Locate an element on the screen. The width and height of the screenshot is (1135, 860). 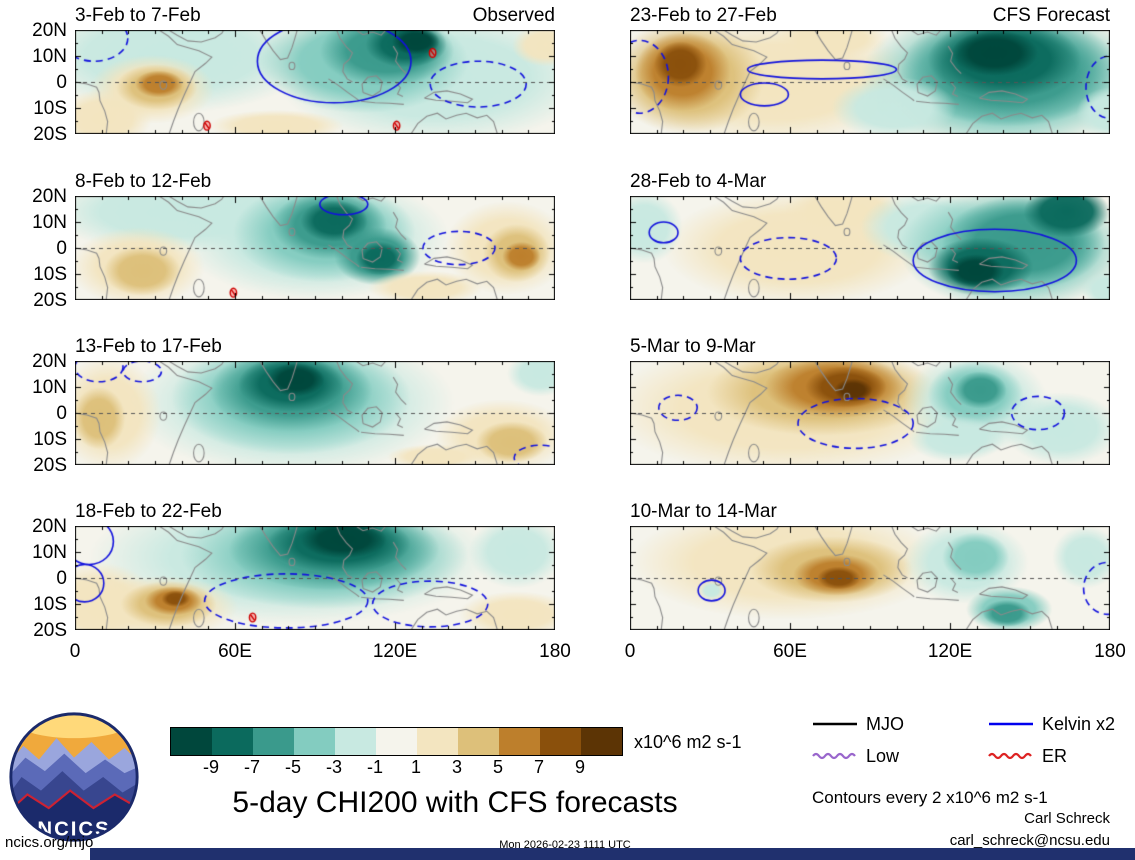
panel-title: 18-Feb to 22-Feb is located at coordinates (148, 511).